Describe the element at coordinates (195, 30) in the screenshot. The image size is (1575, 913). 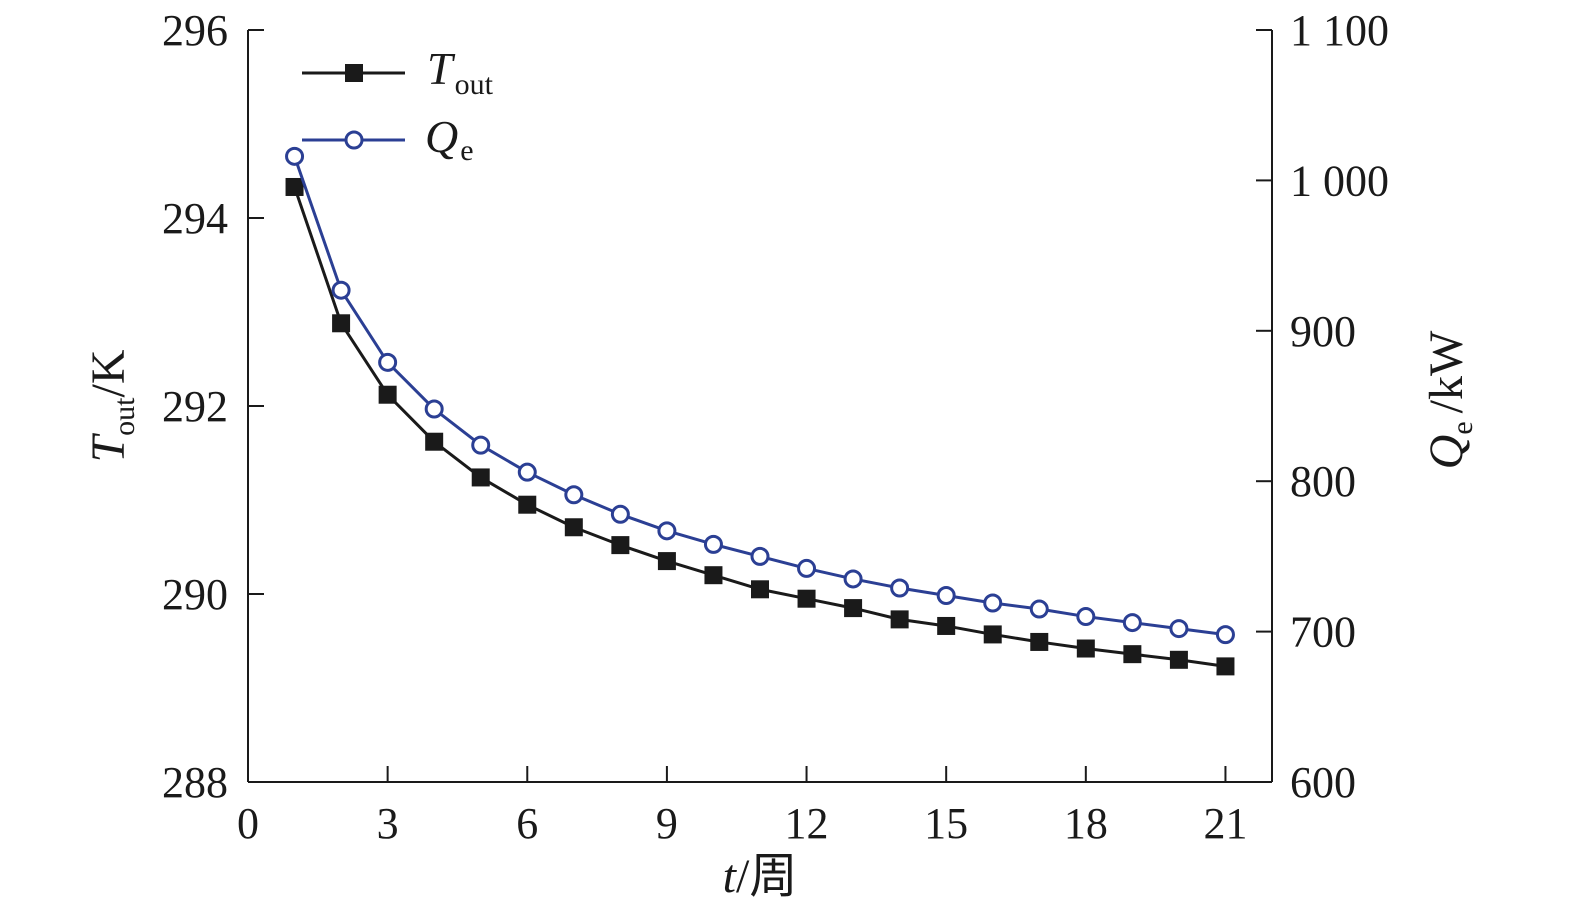
I see `y-left-tick-label: 296` at that location.